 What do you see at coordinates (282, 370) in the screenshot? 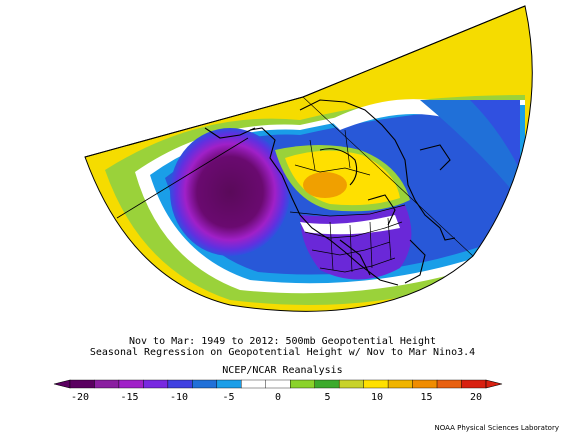
I see `caption-dataset: NCEP/NCAR Reanalysis` at bounding box center [282, 370].